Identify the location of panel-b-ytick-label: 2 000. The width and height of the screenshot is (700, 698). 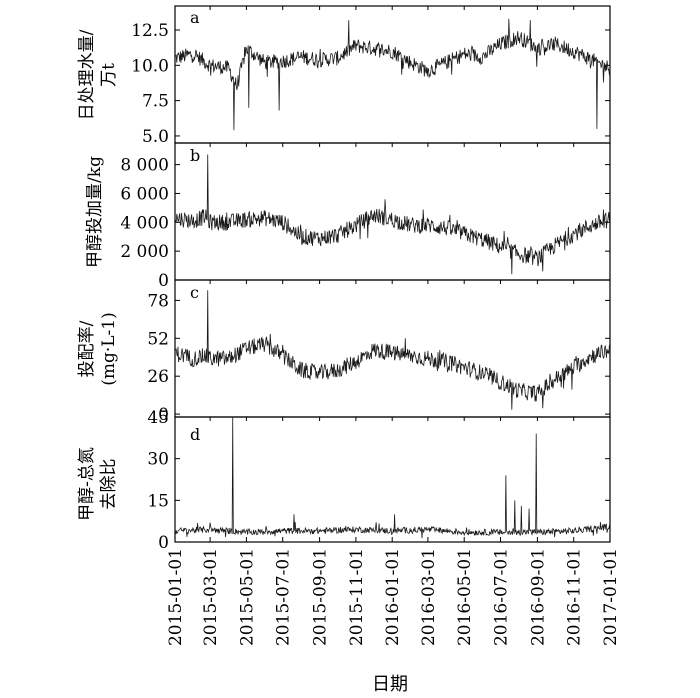
(144, 252).